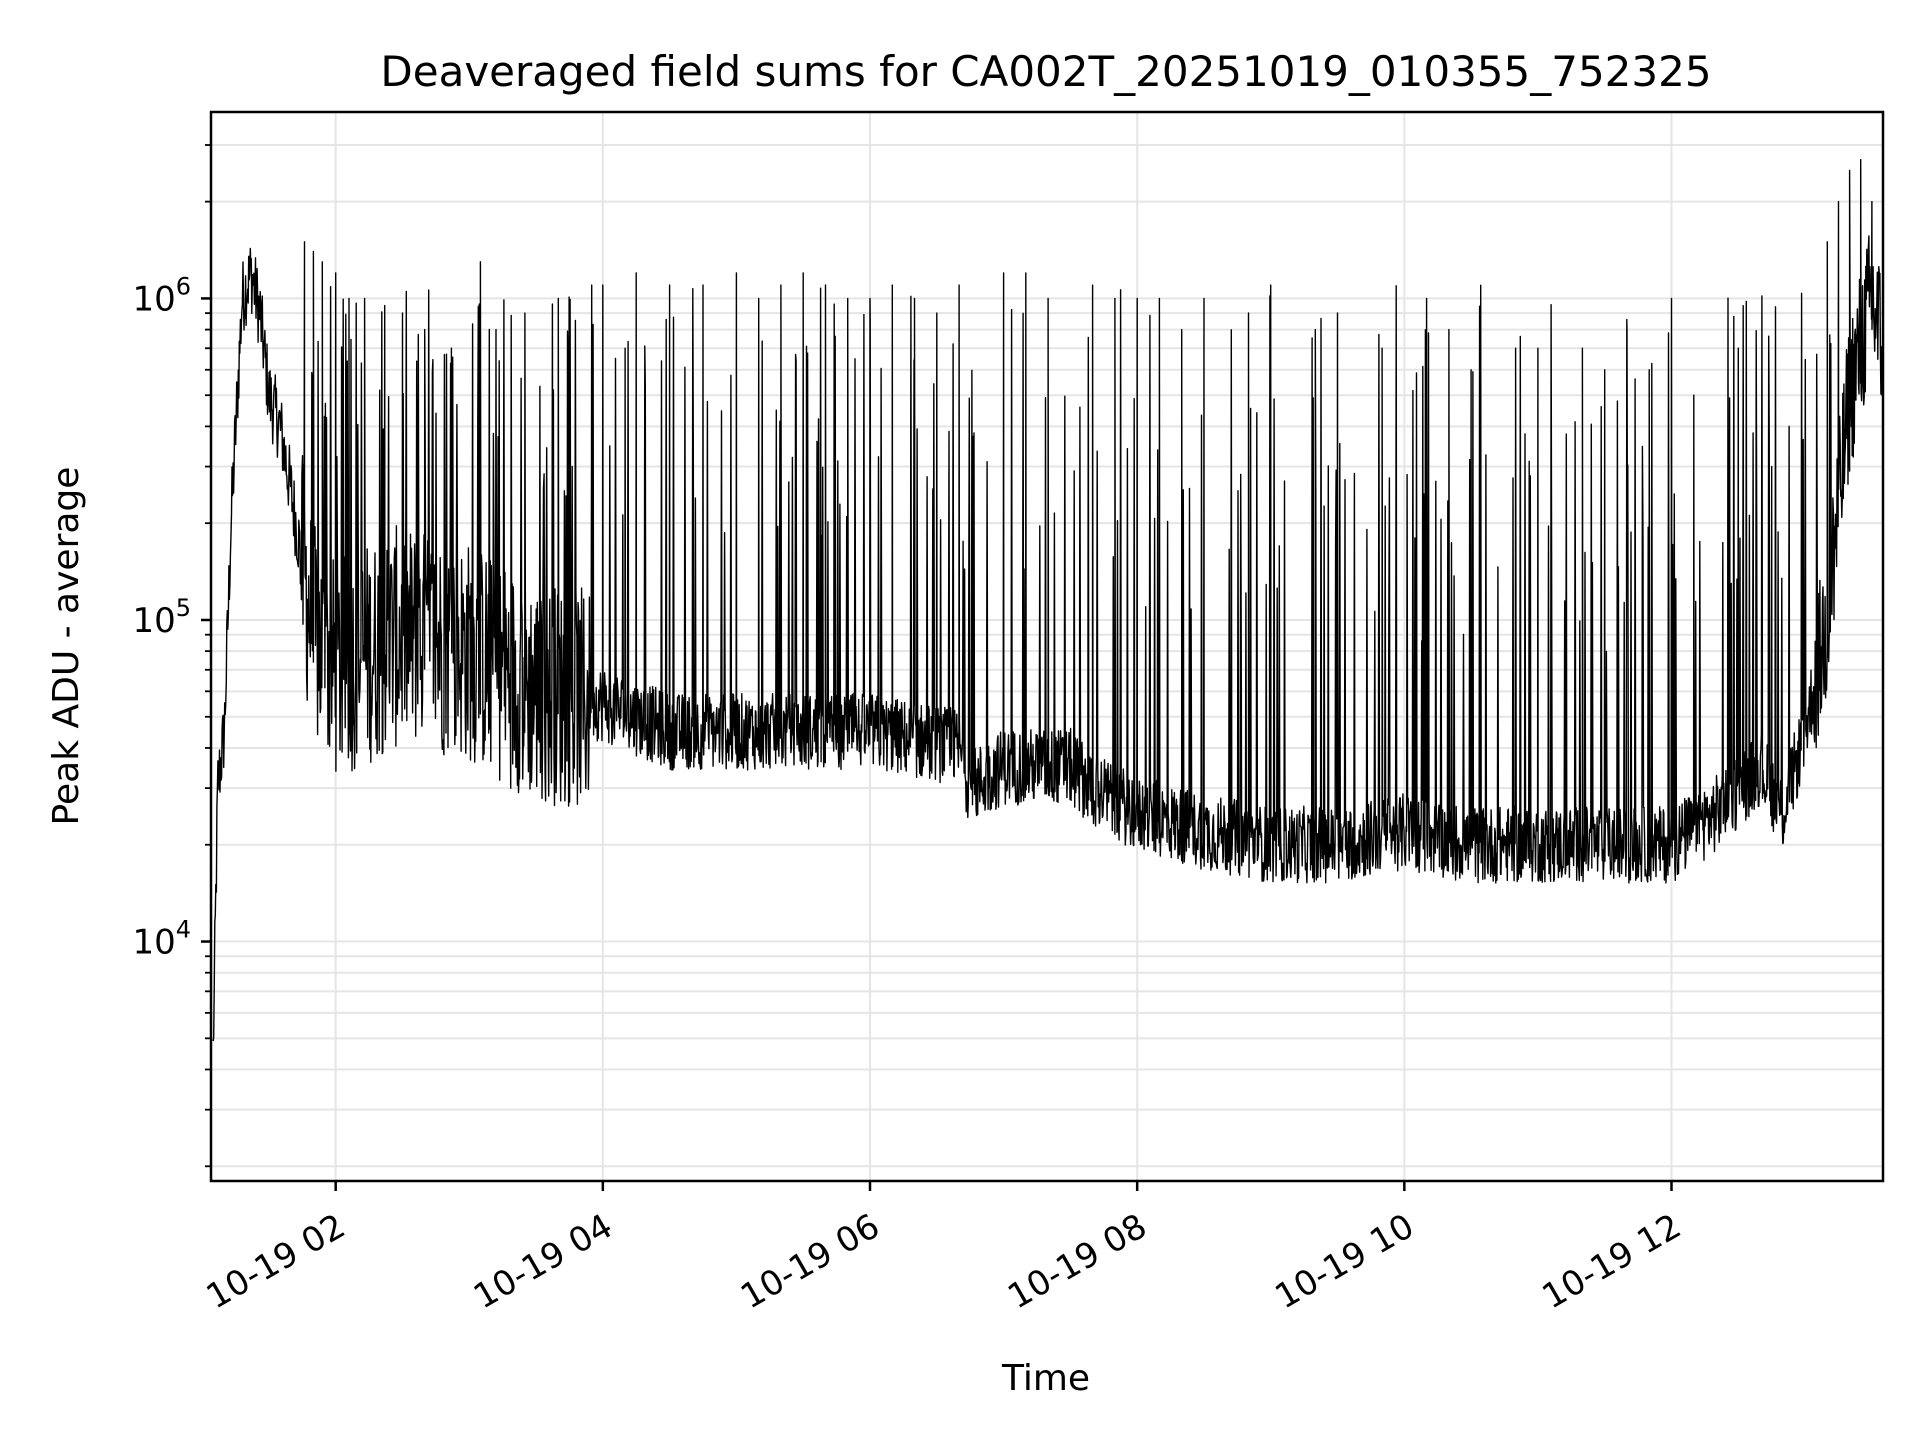 This screenshot has width=1920, height=1440. What do you see at coordinates (276, 1261) in the screenshot?
I see `x-tick-label: 10-19 02` at bounding box center [276, 1261].